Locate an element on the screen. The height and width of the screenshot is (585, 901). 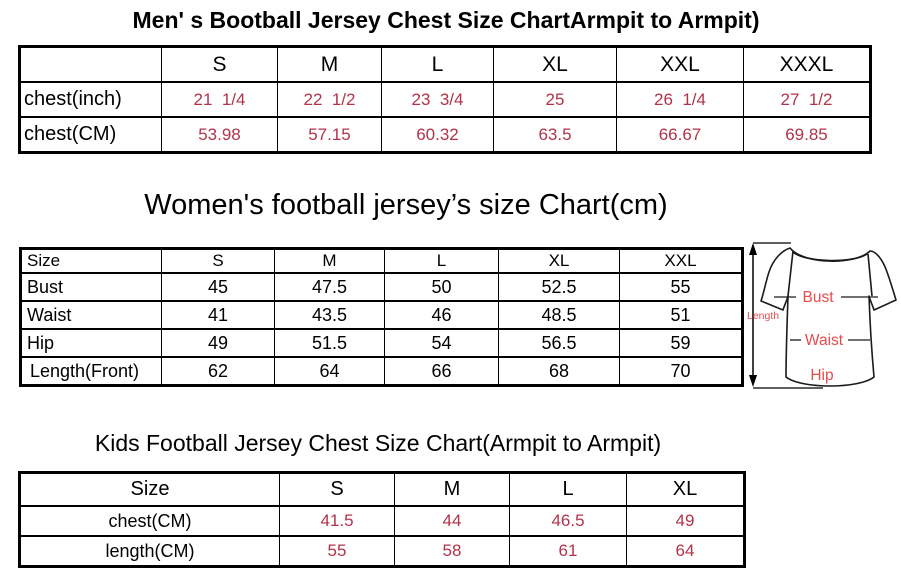
measurement-lines is located at coordinates (826, 318).